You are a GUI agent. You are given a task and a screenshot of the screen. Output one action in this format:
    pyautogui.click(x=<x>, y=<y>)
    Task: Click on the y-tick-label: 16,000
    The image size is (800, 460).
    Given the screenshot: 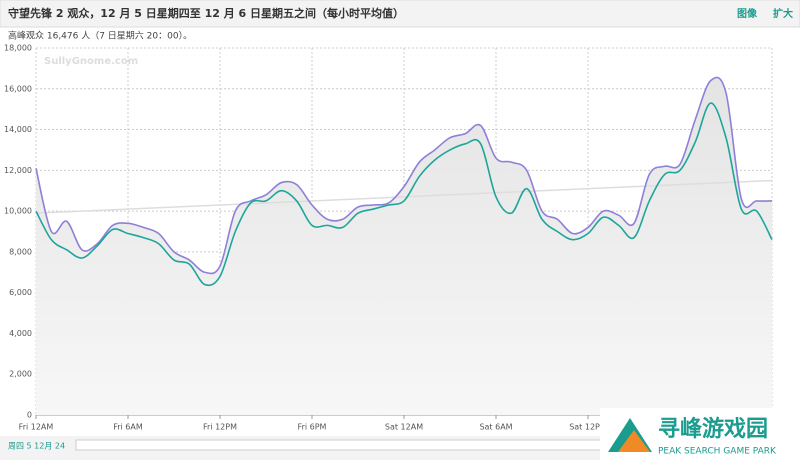 What is the action you would take?
    pyautogui.click(x=18, y=88)
    